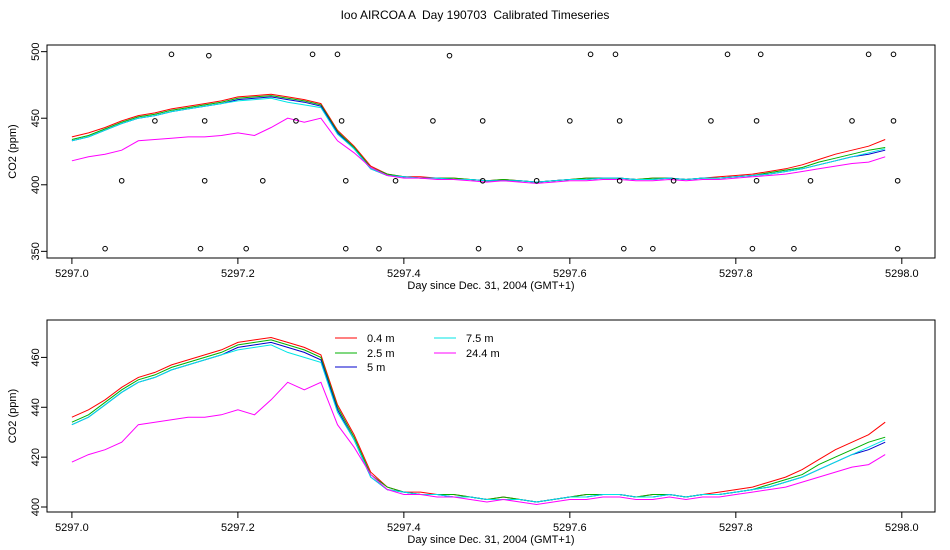  What do you see at coordinates (483, 354) in the screenshot?
I see `legend-label: 24.4 m` at bounding box center [483, 354].